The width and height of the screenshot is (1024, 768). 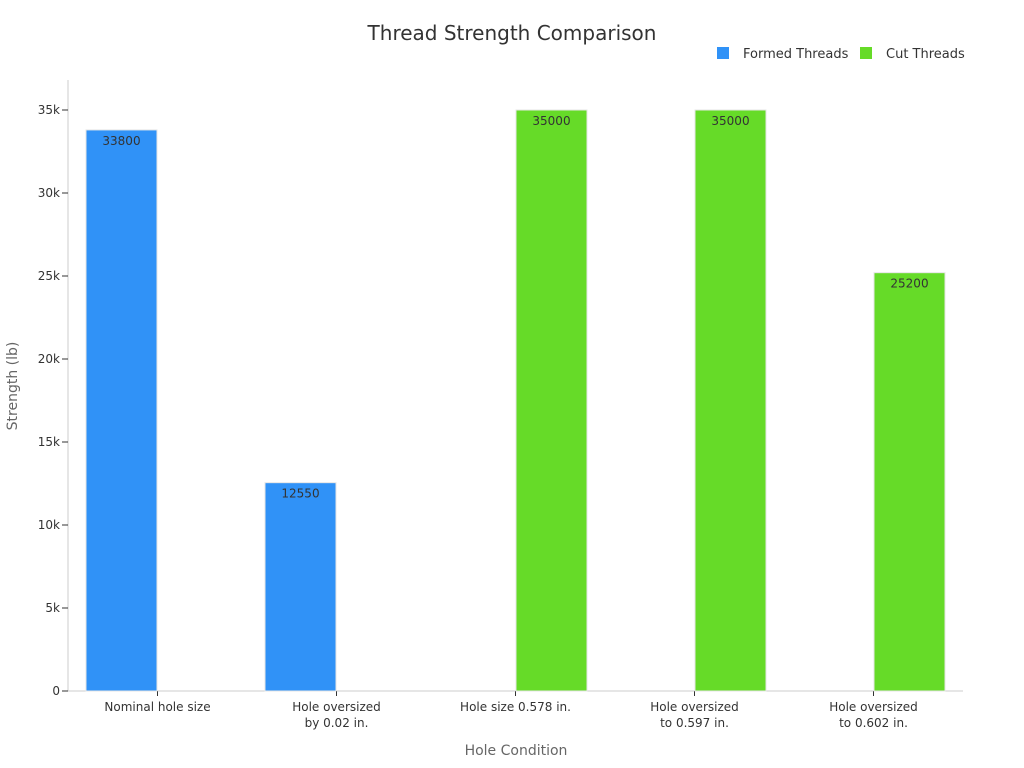 I want to click on y-tick-label: 35k, so click(x=49, y=110).